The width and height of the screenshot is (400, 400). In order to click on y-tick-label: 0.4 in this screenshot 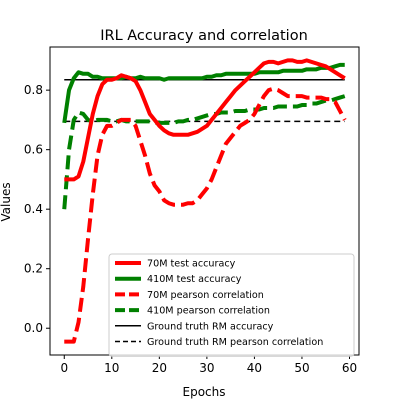, I will do `click(33, 209)`.